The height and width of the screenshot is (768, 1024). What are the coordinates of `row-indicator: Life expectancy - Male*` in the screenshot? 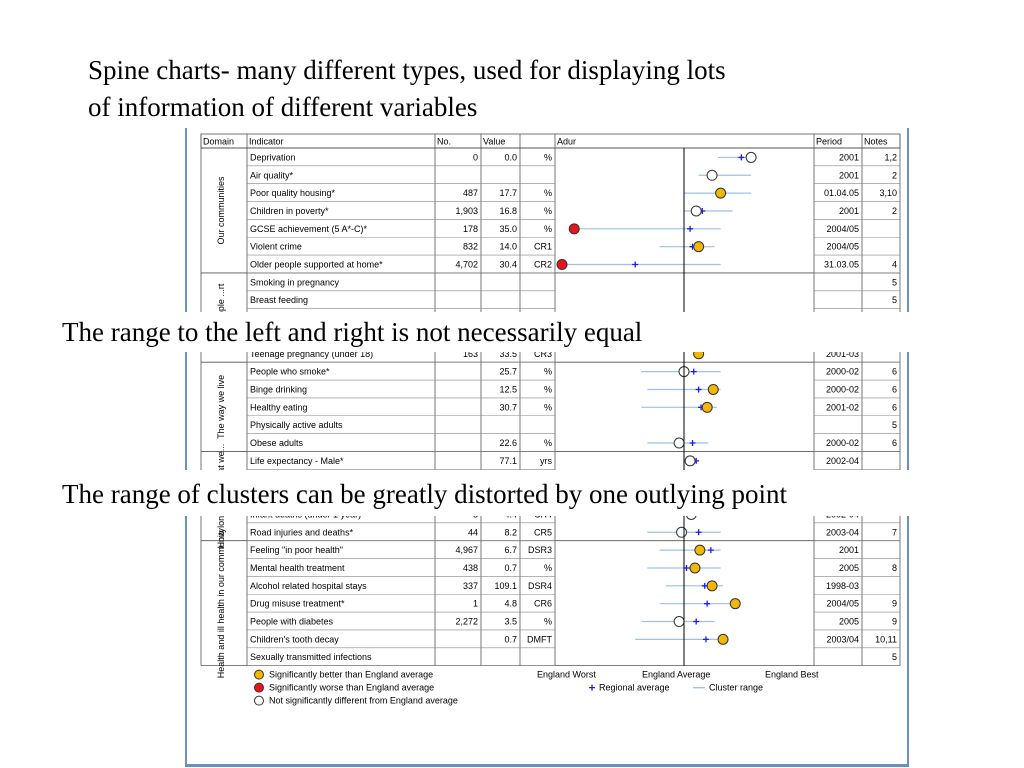 It's located at (297, 461).